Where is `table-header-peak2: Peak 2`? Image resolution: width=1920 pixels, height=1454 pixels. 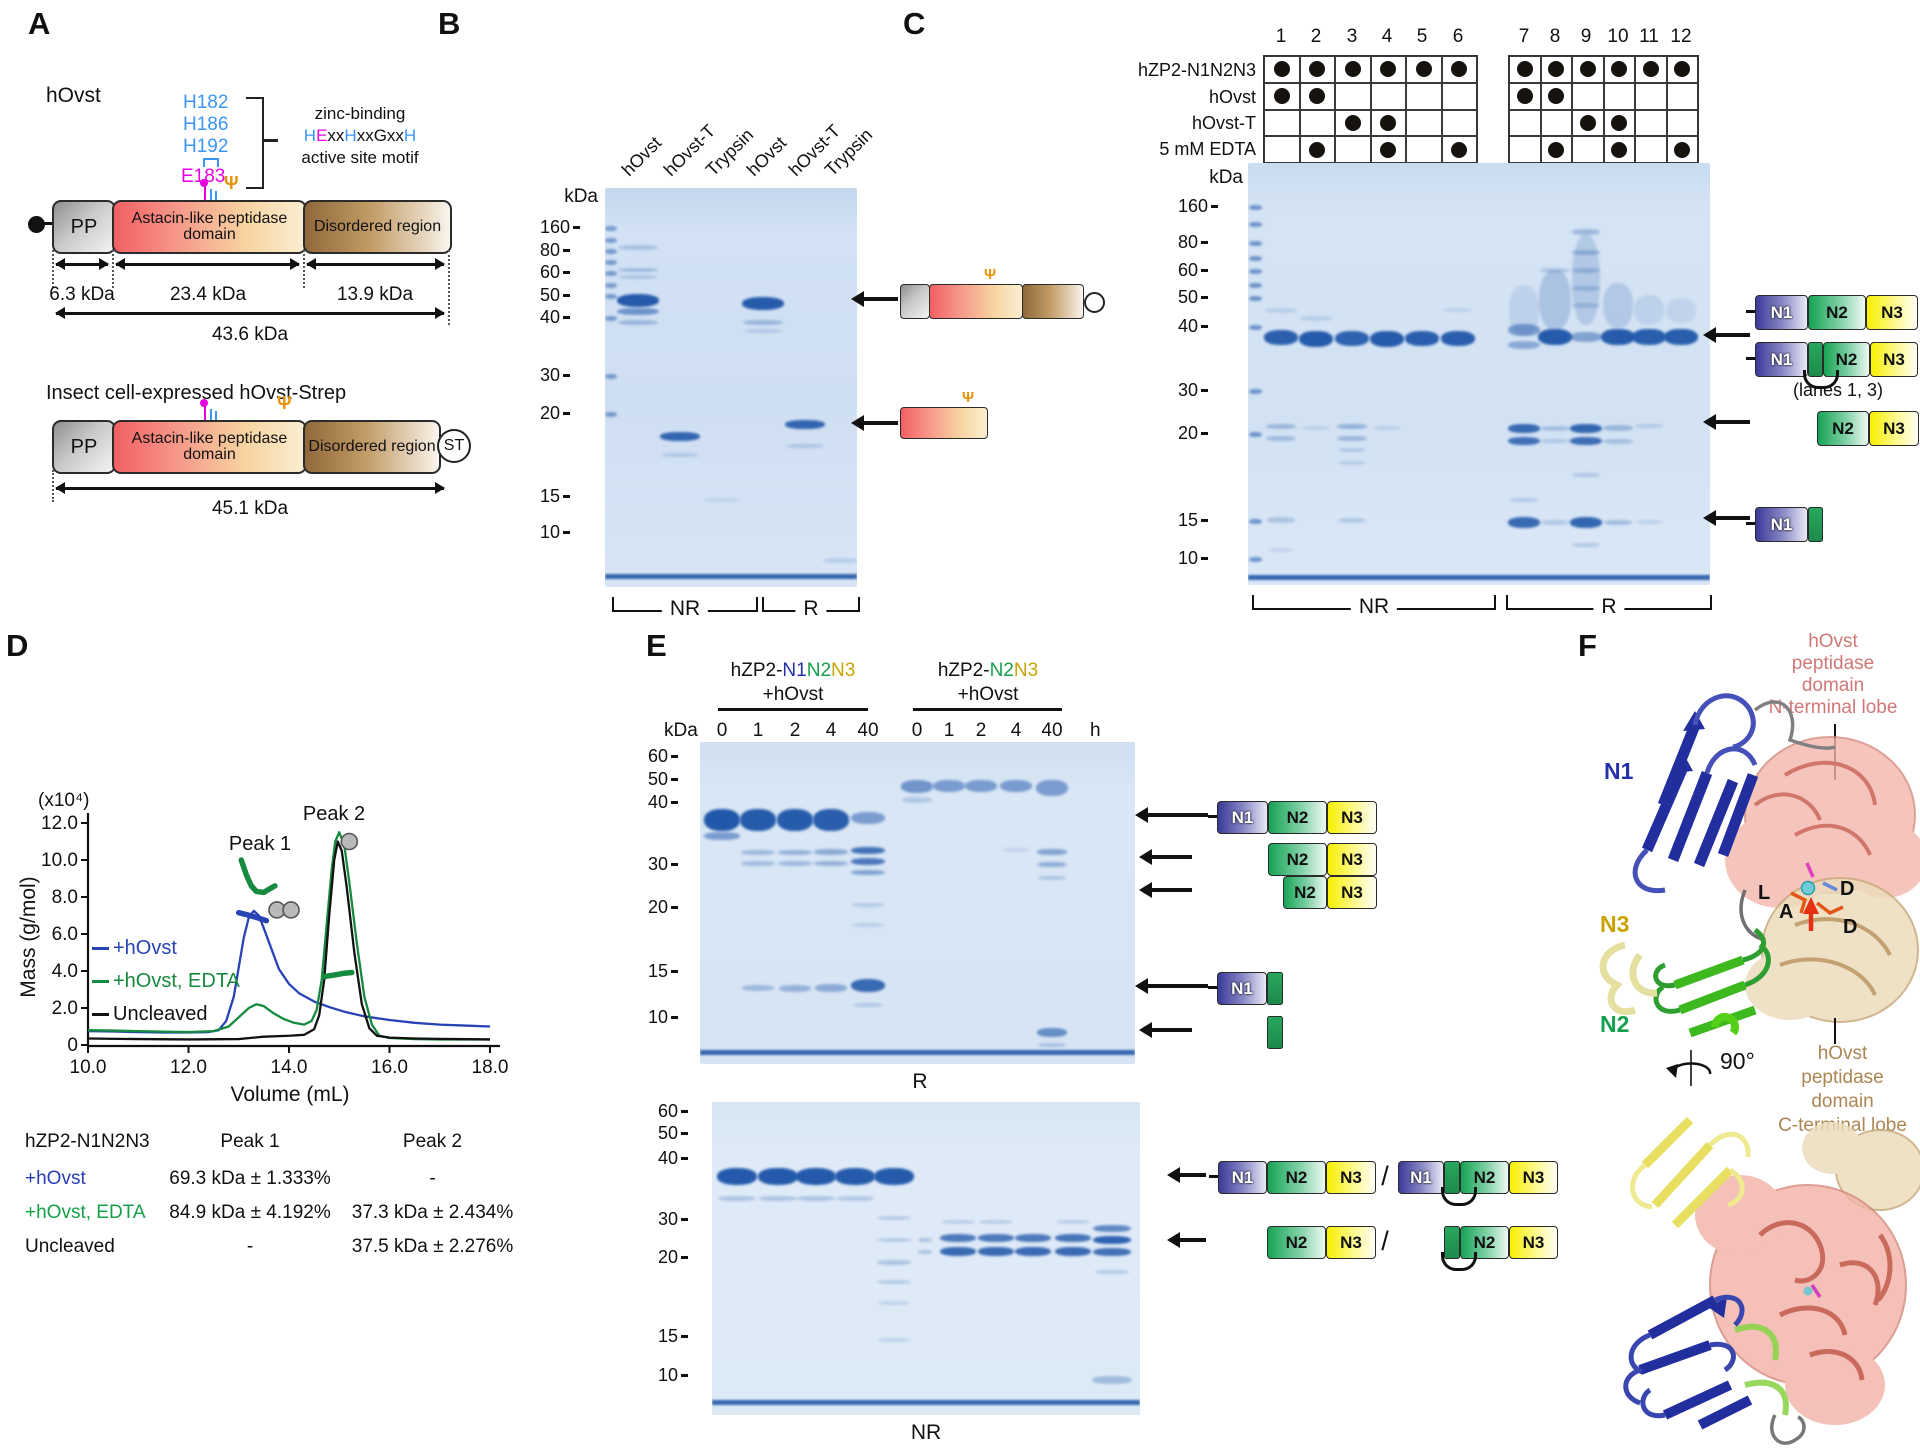
table-header-peak2: Peak 2 is located at coordinates (432, 1141).